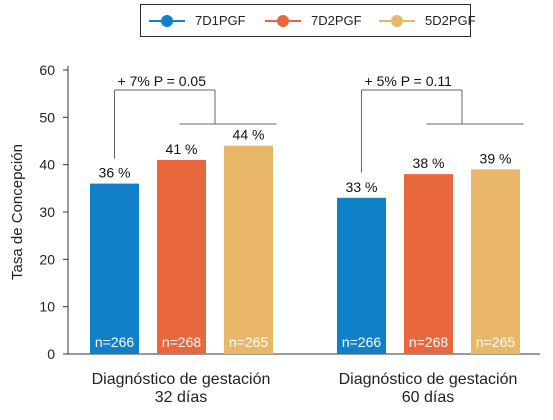 The width and height of the screenshot is (553, 420). I want to click on bar-value-label: 41 %, so click(182, 149).